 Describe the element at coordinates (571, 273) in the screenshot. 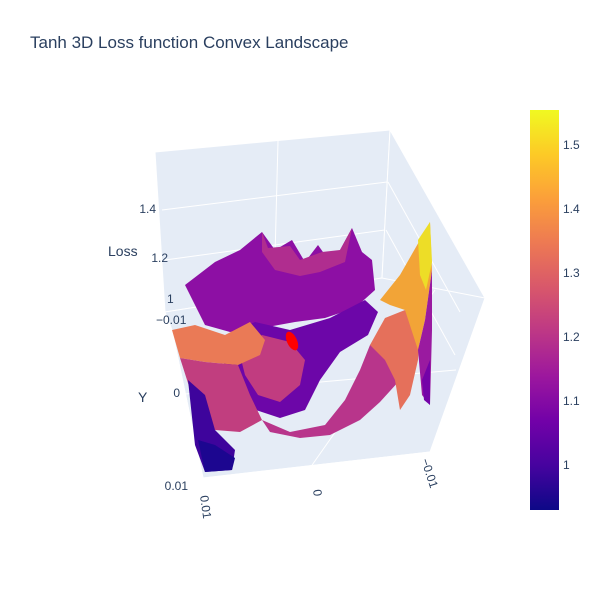

I see `colorbar-tick: 1.3` at that location.